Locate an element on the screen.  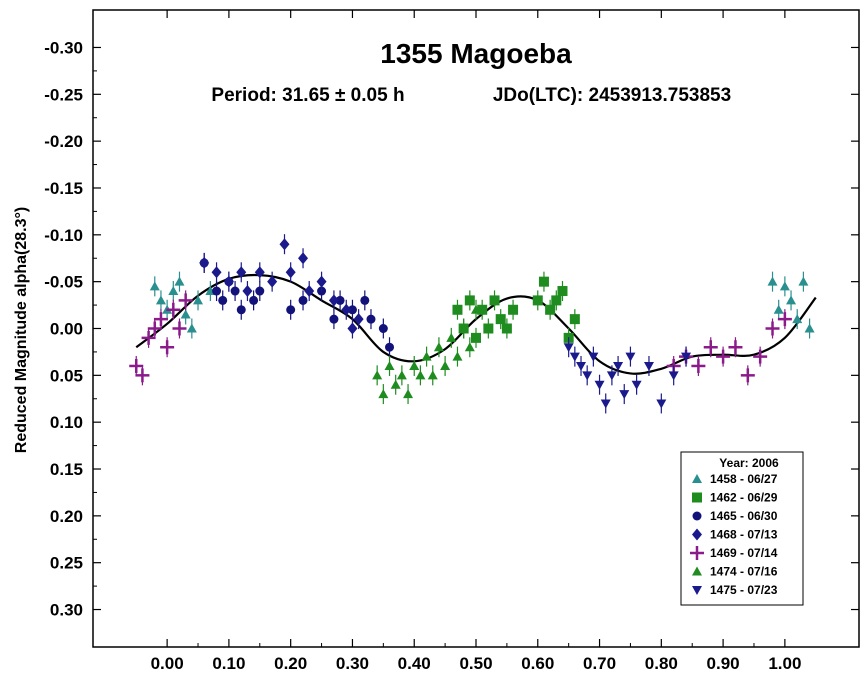
x-tick-label: 0.40 is located at coordinates (414, 663).